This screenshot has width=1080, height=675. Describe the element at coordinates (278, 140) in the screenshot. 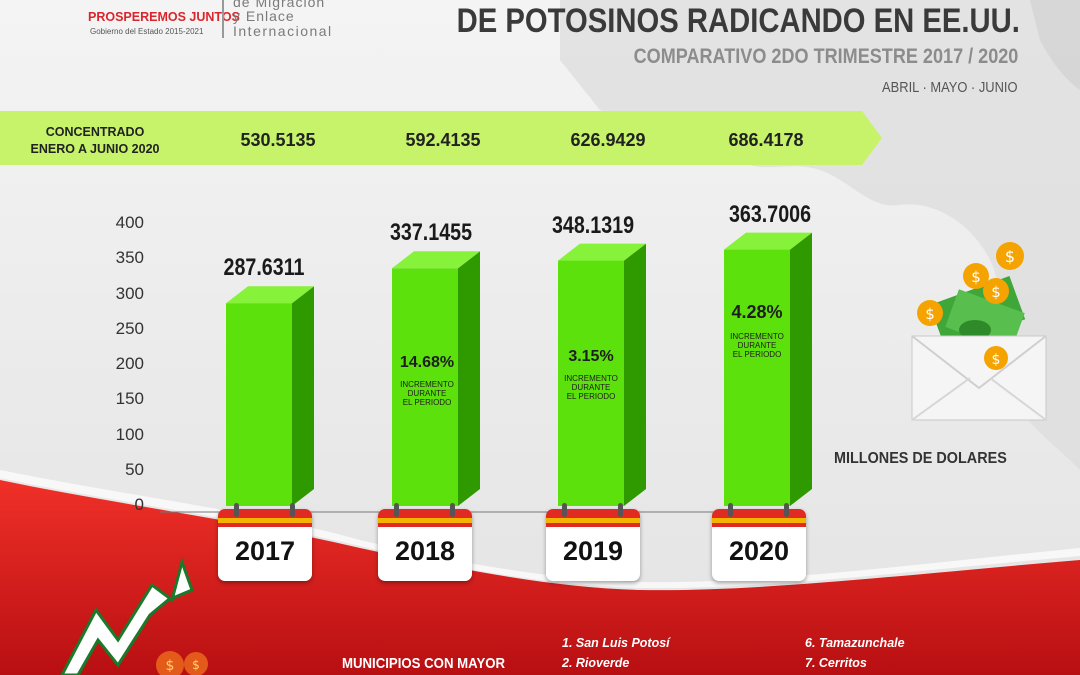

I see `concentrado-value-2017: 530.5135` at that location.